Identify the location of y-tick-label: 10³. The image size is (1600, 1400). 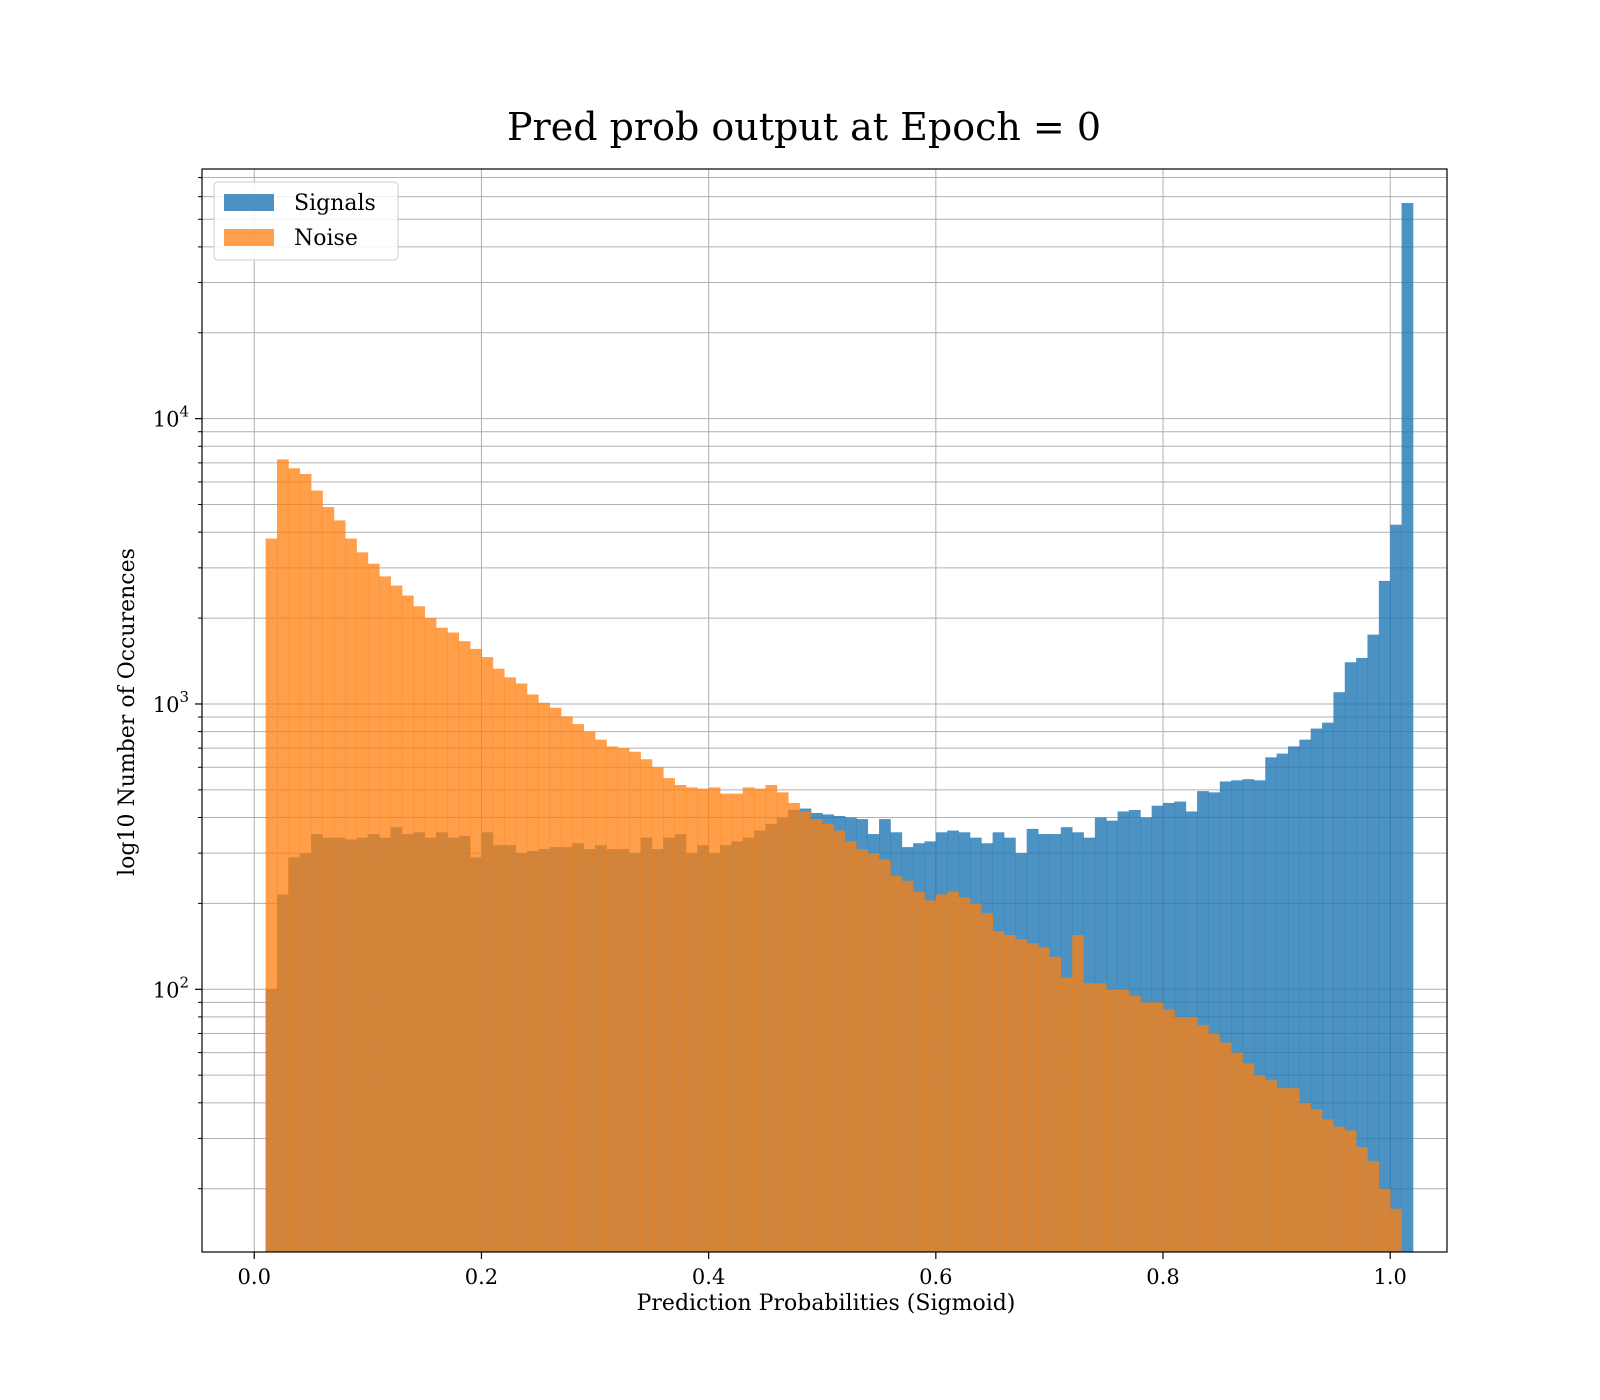
(171, 702).